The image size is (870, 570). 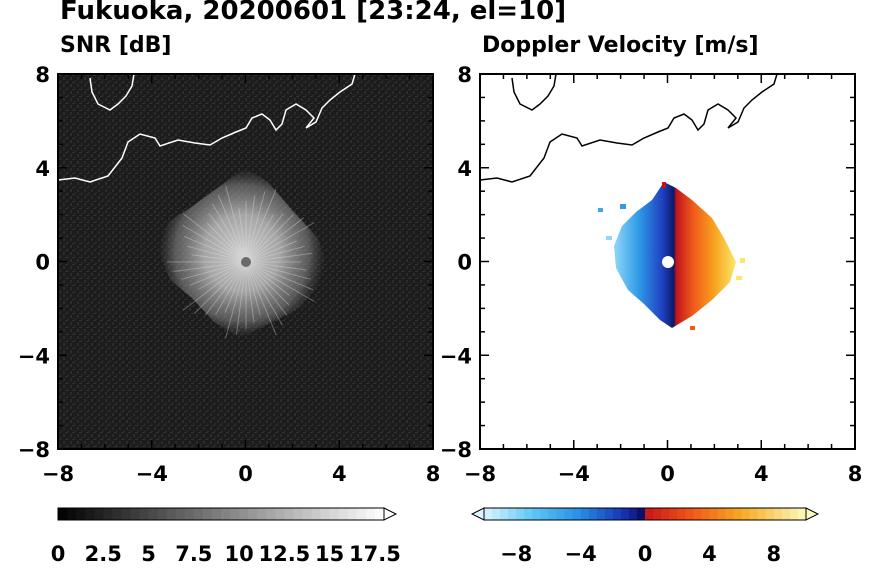 I want to click on snr-colorbar: 0 2.5 5 7.5 10 12.5 15 17.5, so click(x=226, y=536).